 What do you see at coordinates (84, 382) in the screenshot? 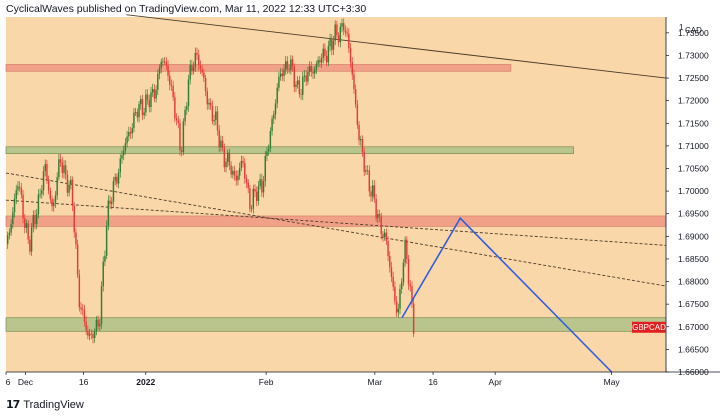
I see `time-tick-label: 16` at bounding box center [84, 382].